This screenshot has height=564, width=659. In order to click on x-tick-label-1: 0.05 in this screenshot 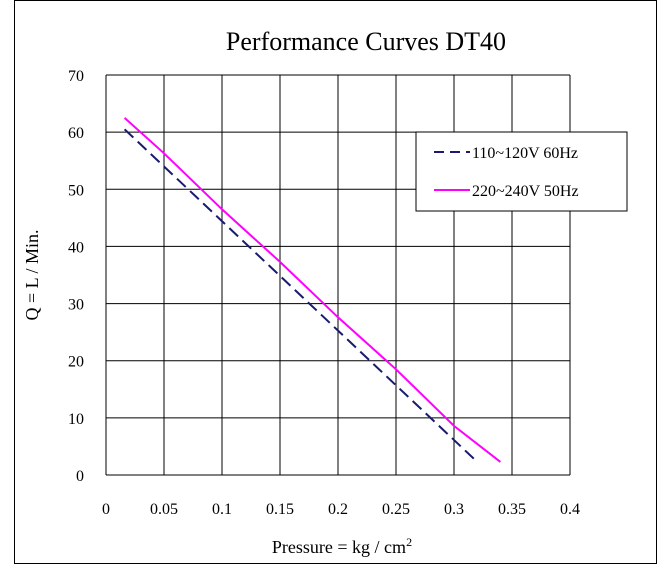, I will do `click(164, 509)`.